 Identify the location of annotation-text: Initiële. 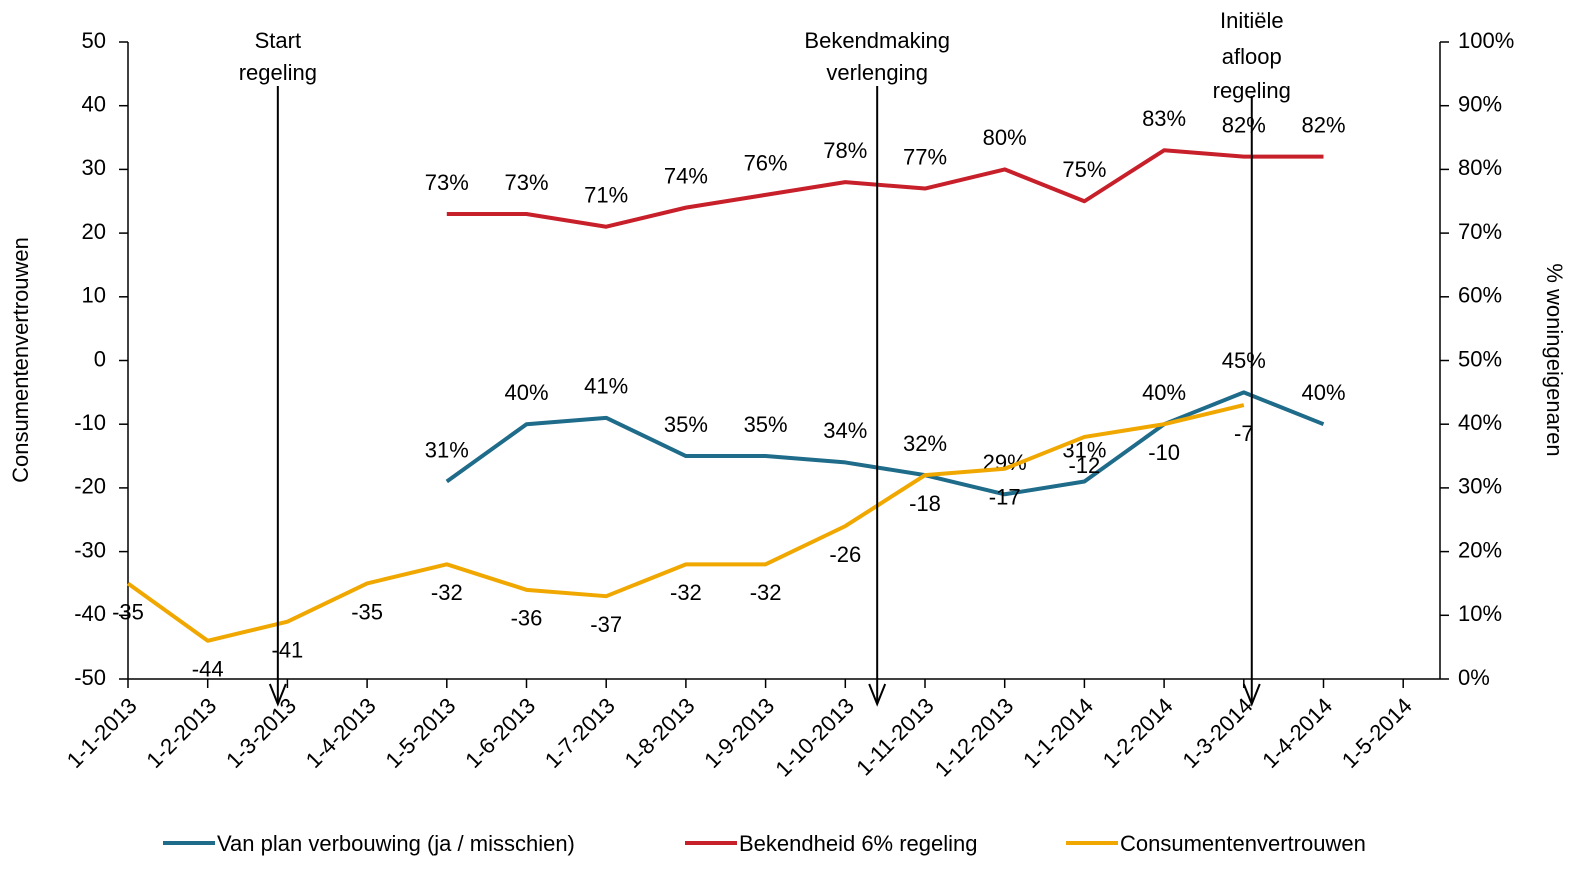
(1252, 20).